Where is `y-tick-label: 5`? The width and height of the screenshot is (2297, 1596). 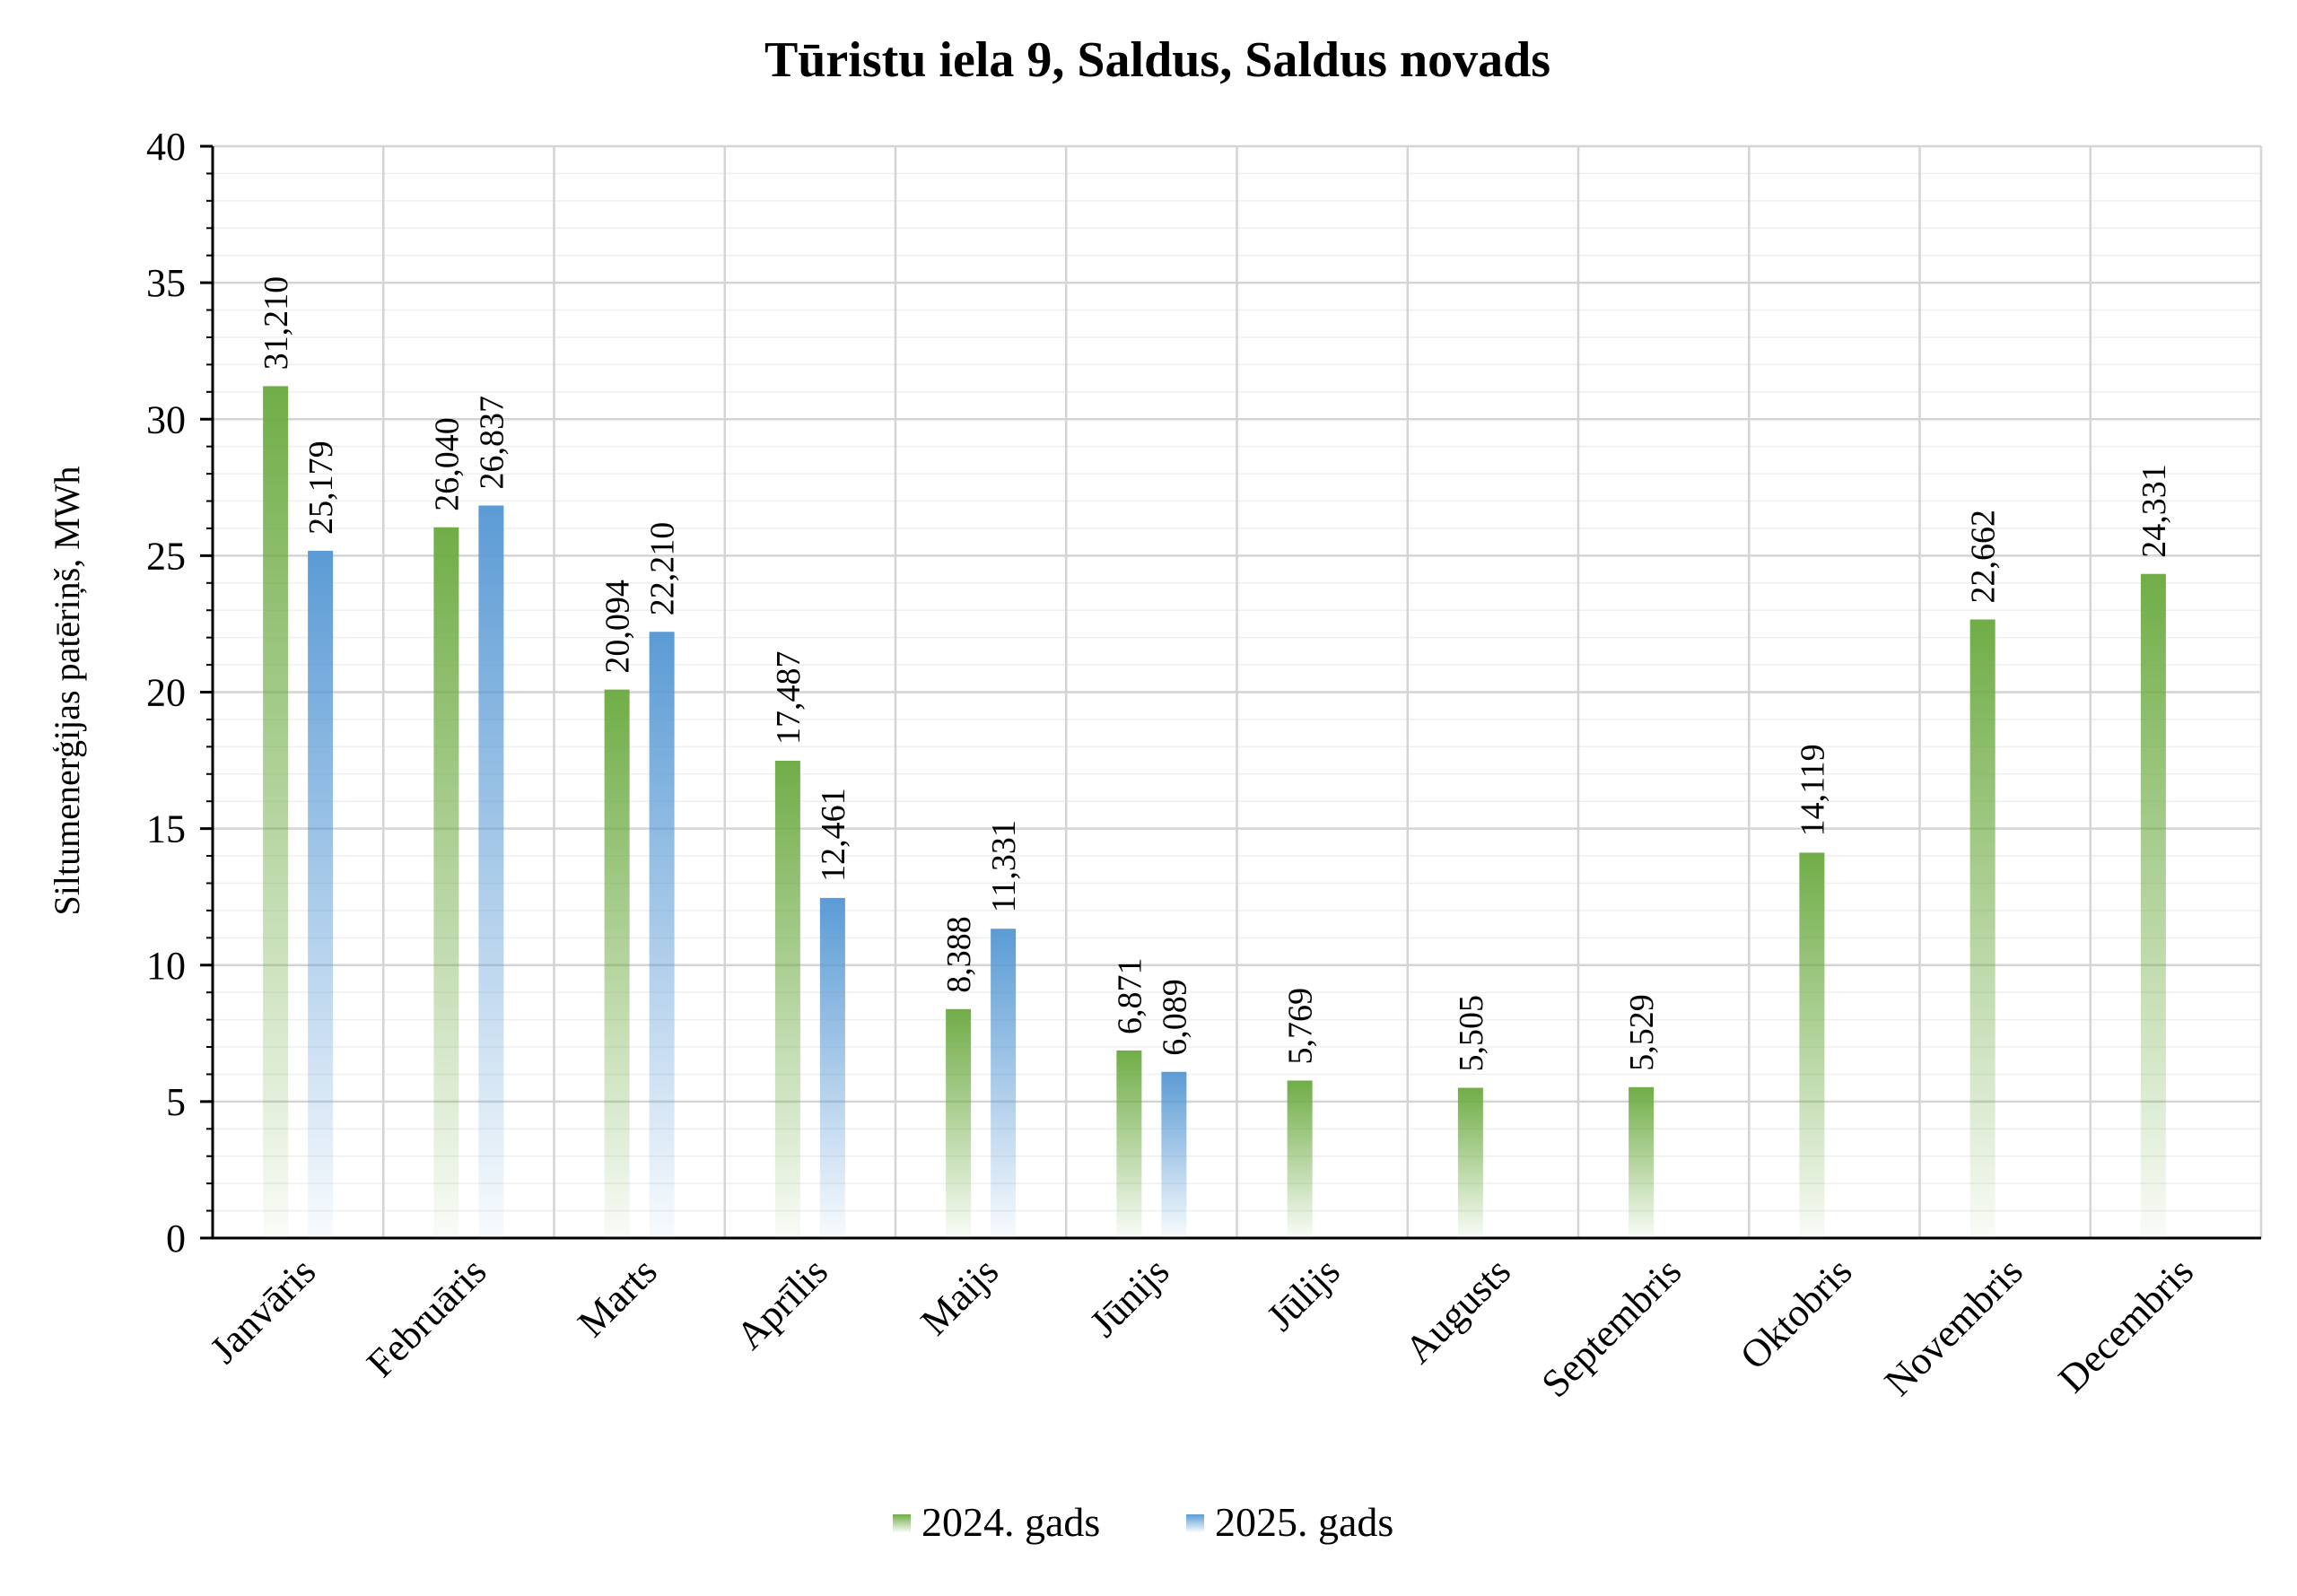 y-tick-label: 5 is located at coordinates (176, 1102).